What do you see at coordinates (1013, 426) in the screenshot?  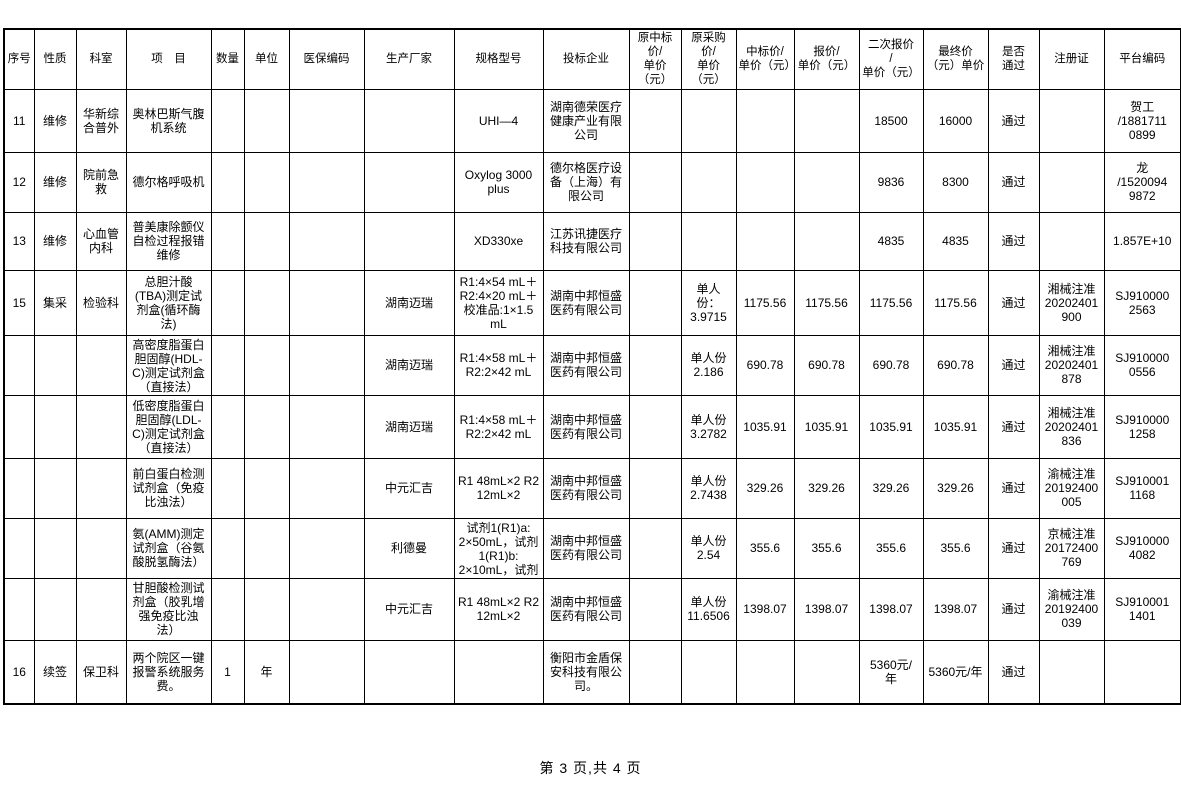 I see `table-cell-r5-c16: 通过` at bounding box center [1013, 426].